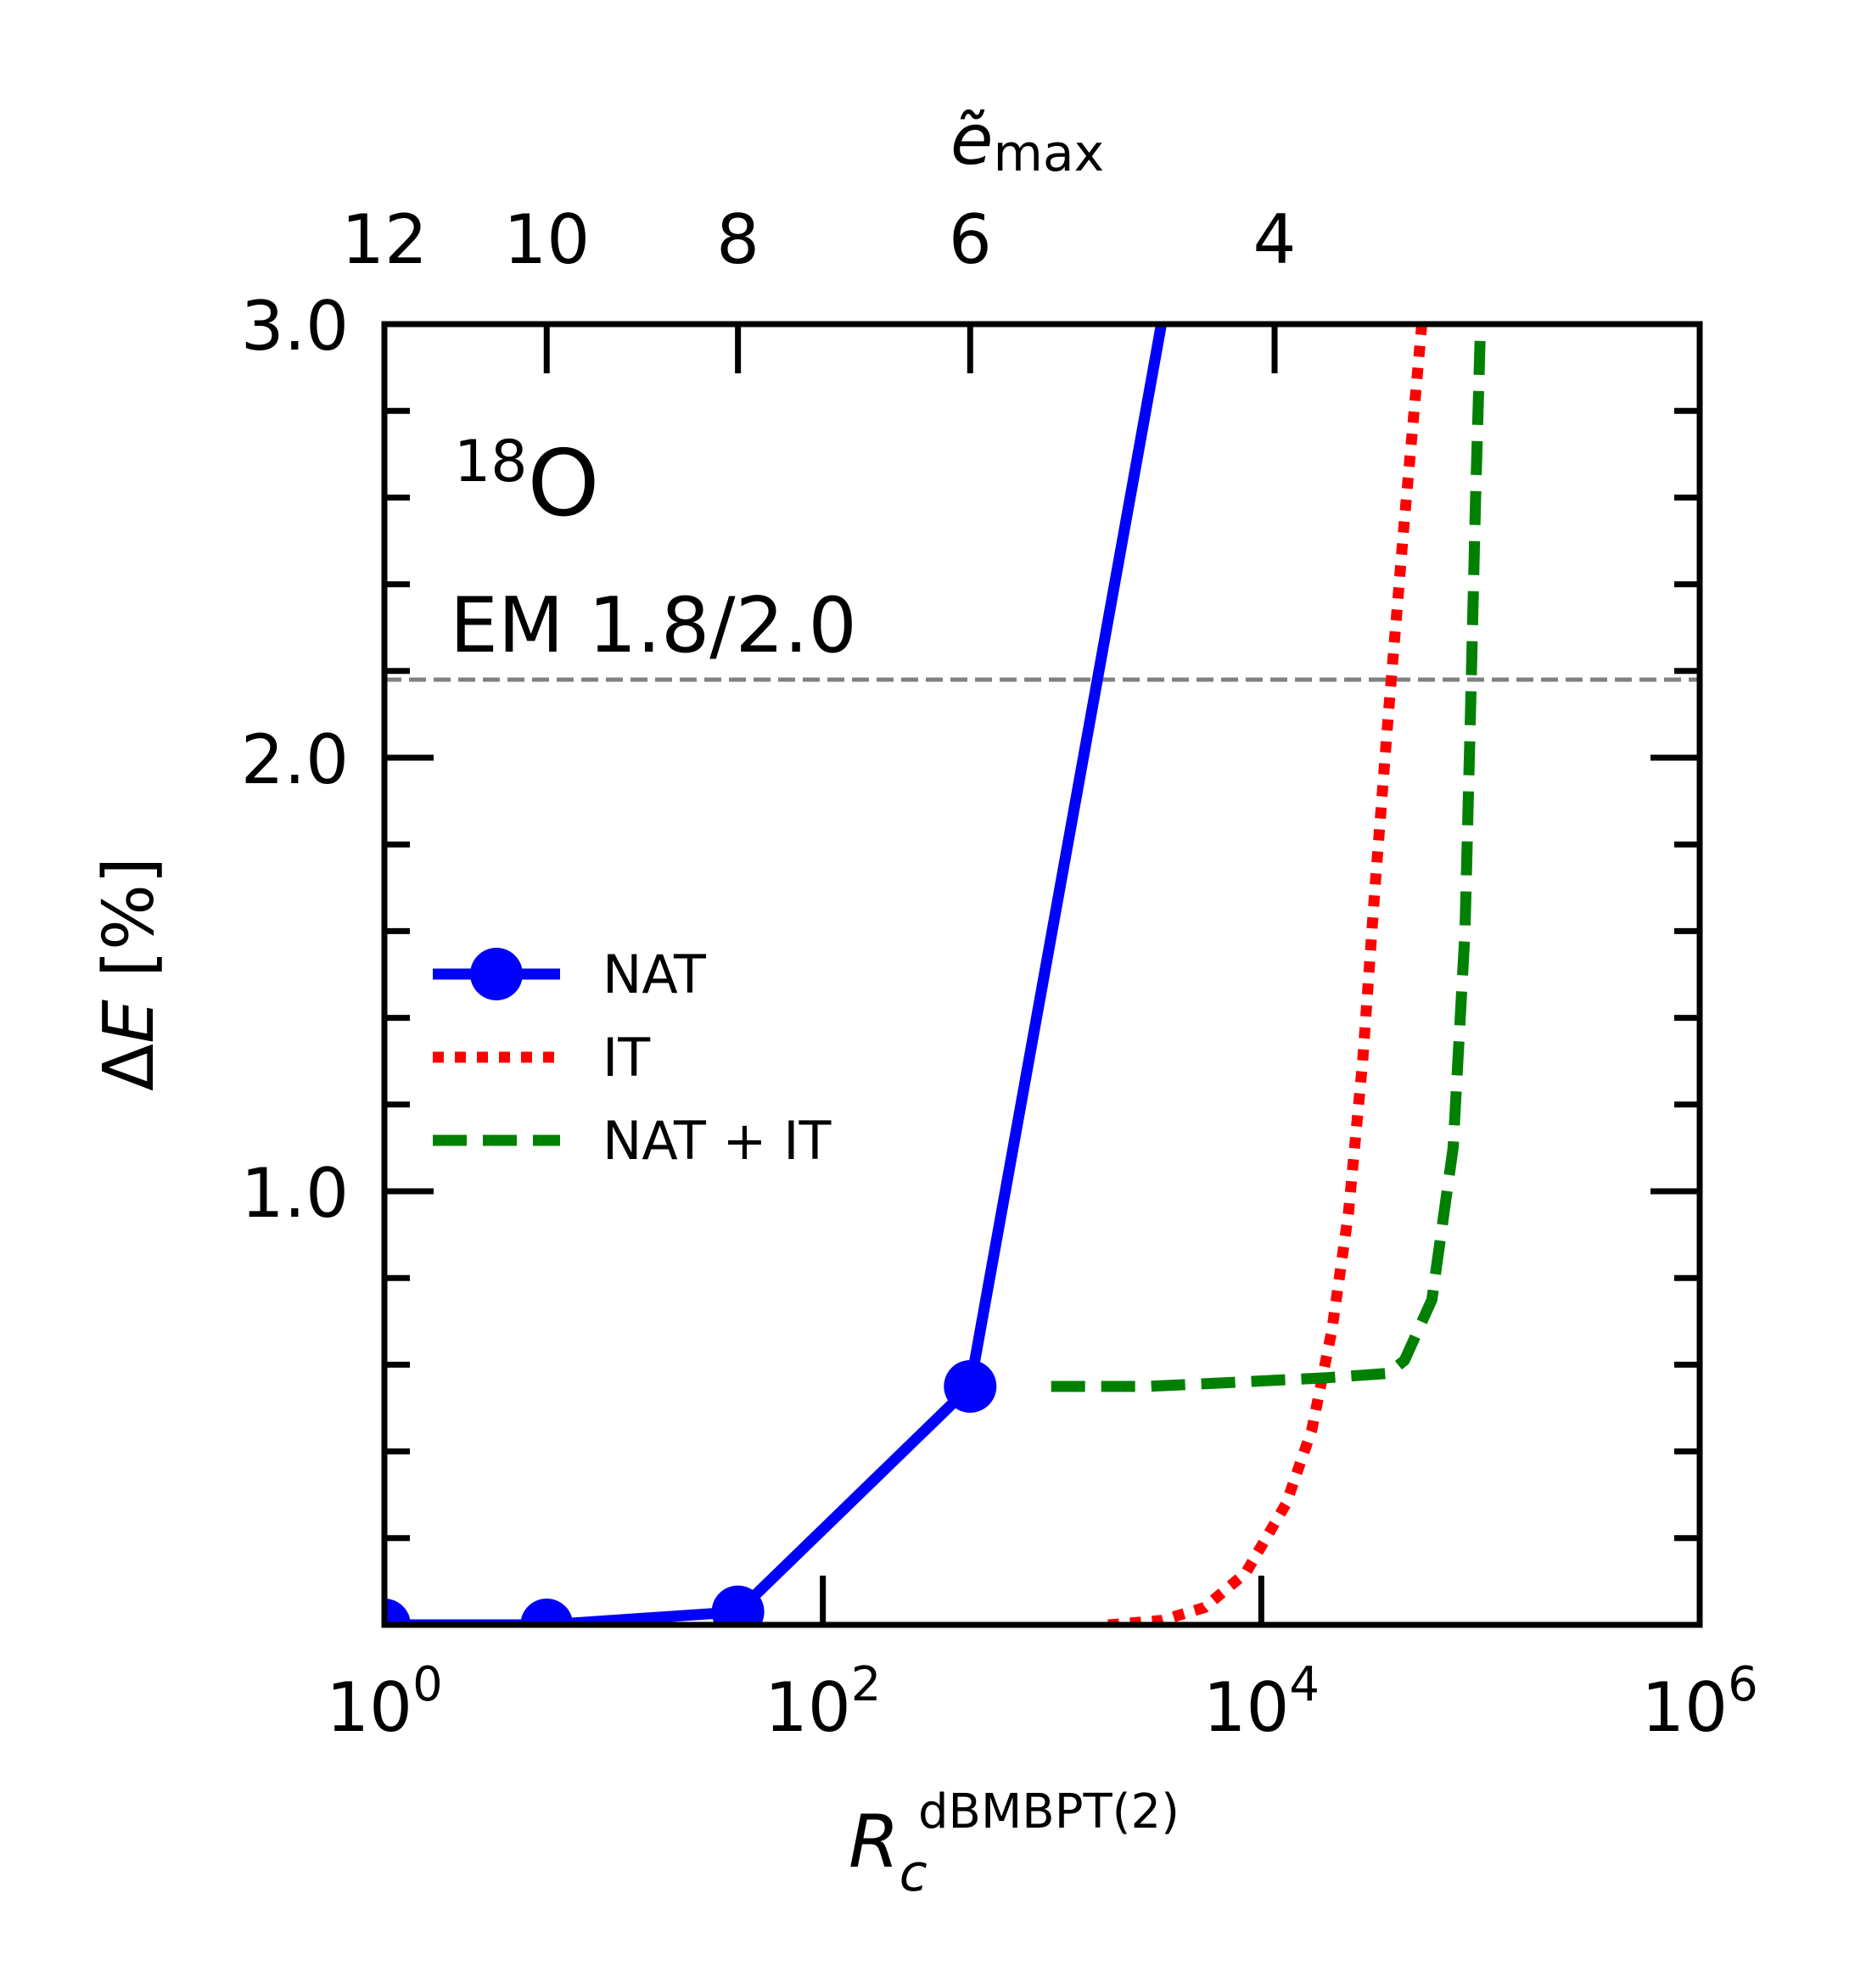 This screenshot has width=1855, height=1988. I want to click on x-axis-label-superscript: dBMBPT(2), so click(1049, 1812).